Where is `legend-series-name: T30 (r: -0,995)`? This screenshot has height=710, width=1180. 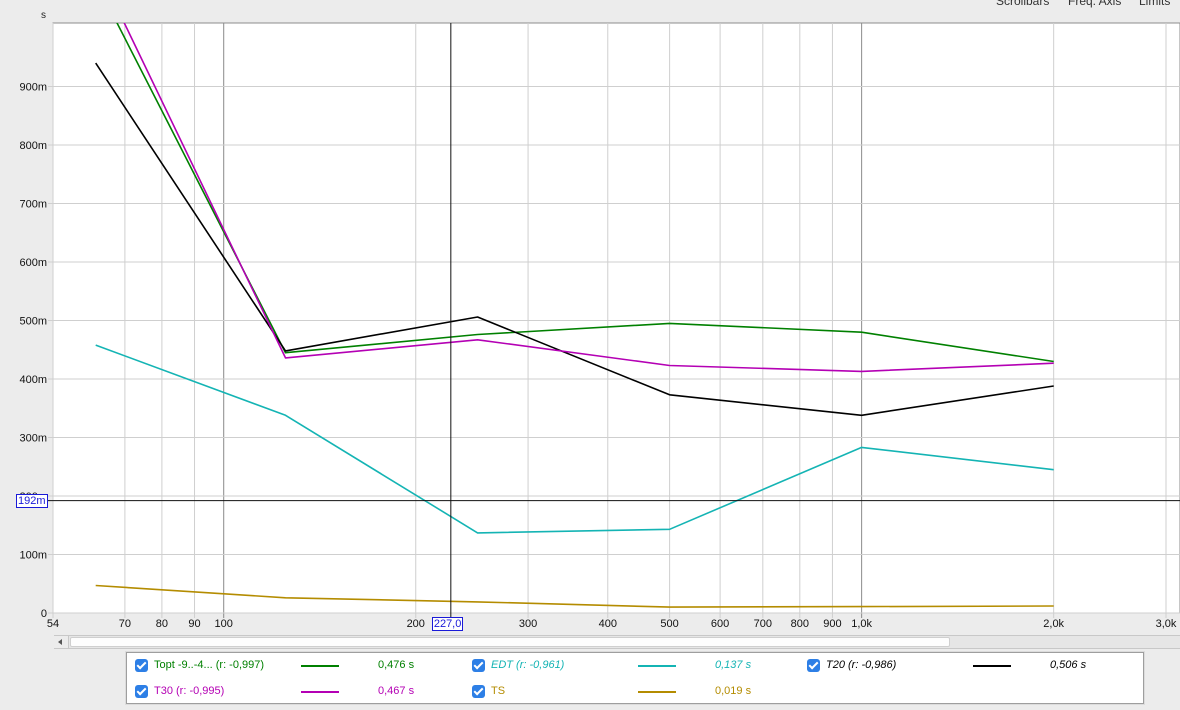
legend-series-name: T30 (r: -0,995) is located at coordinates (189, 691).